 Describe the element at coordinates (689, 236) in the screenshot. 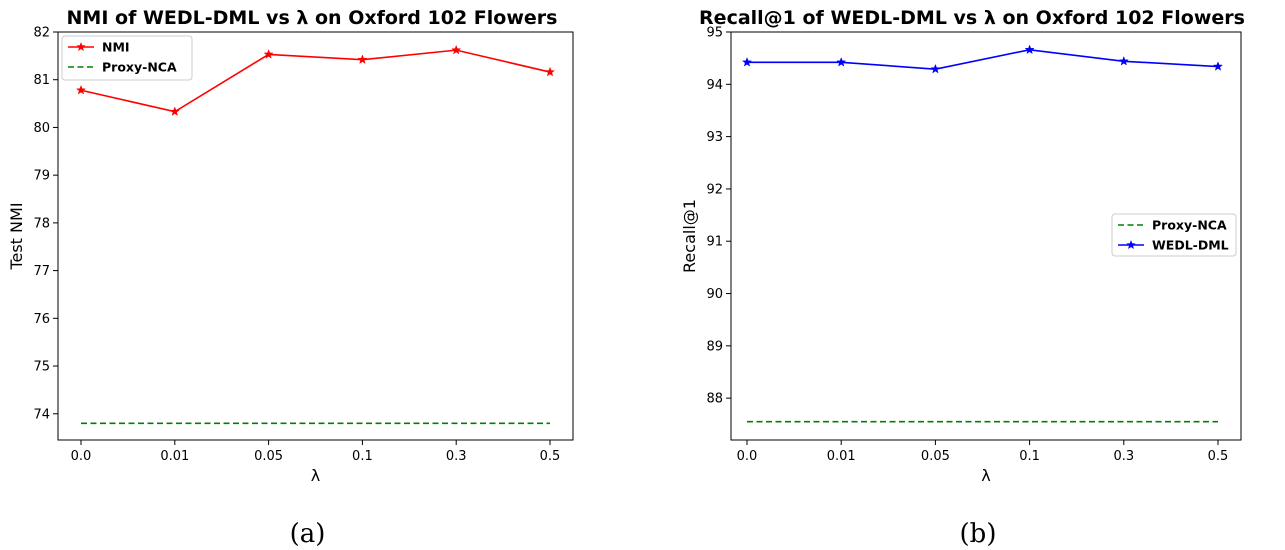

I see `y-axis-label: Recall@1` at that location.